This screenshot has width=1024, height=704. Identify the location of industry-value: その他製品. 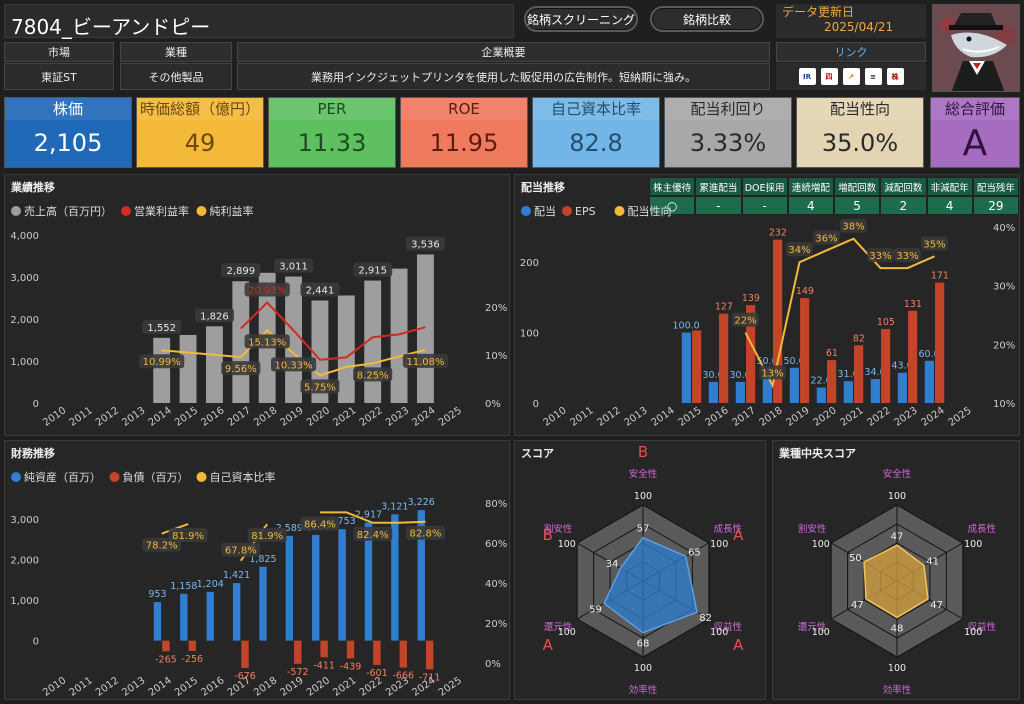
(176, 76).